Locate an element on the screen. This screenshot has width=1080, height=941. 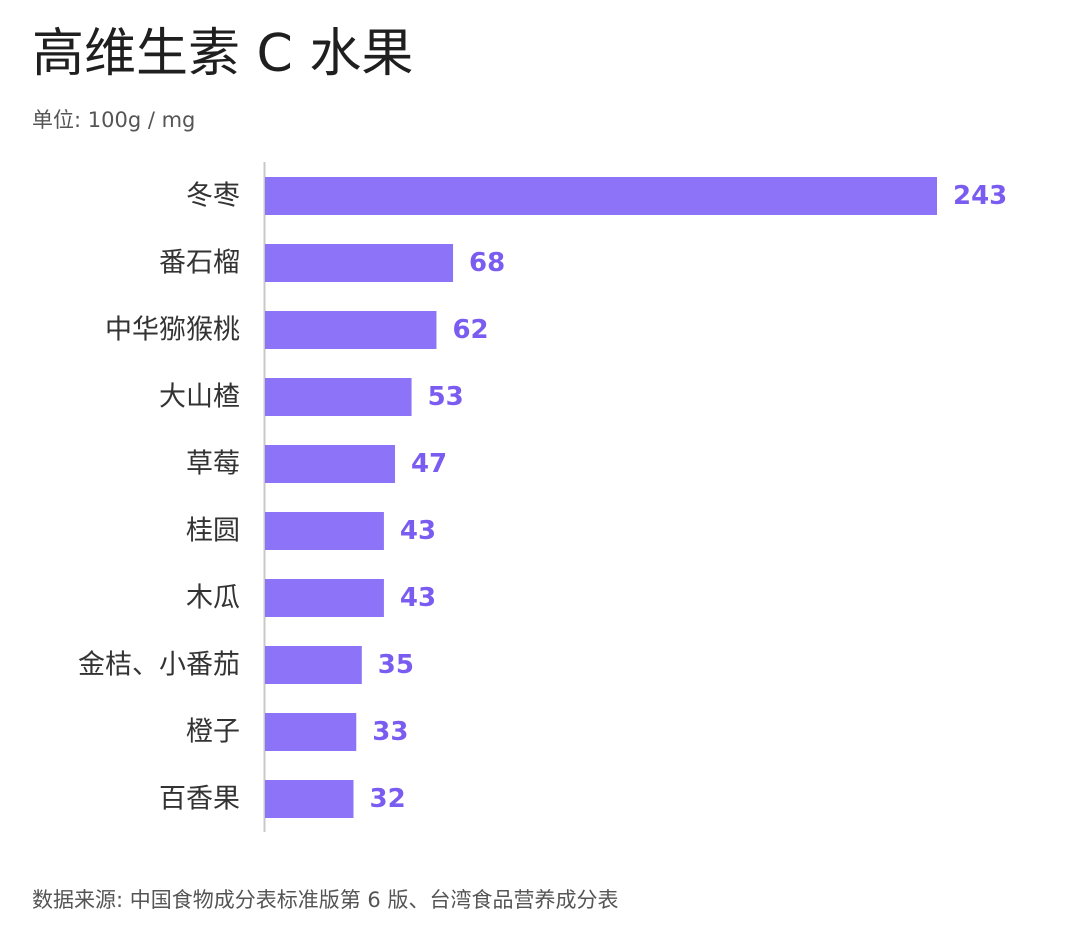
category-label: 冬枣 is located at coordinates (213, 196).